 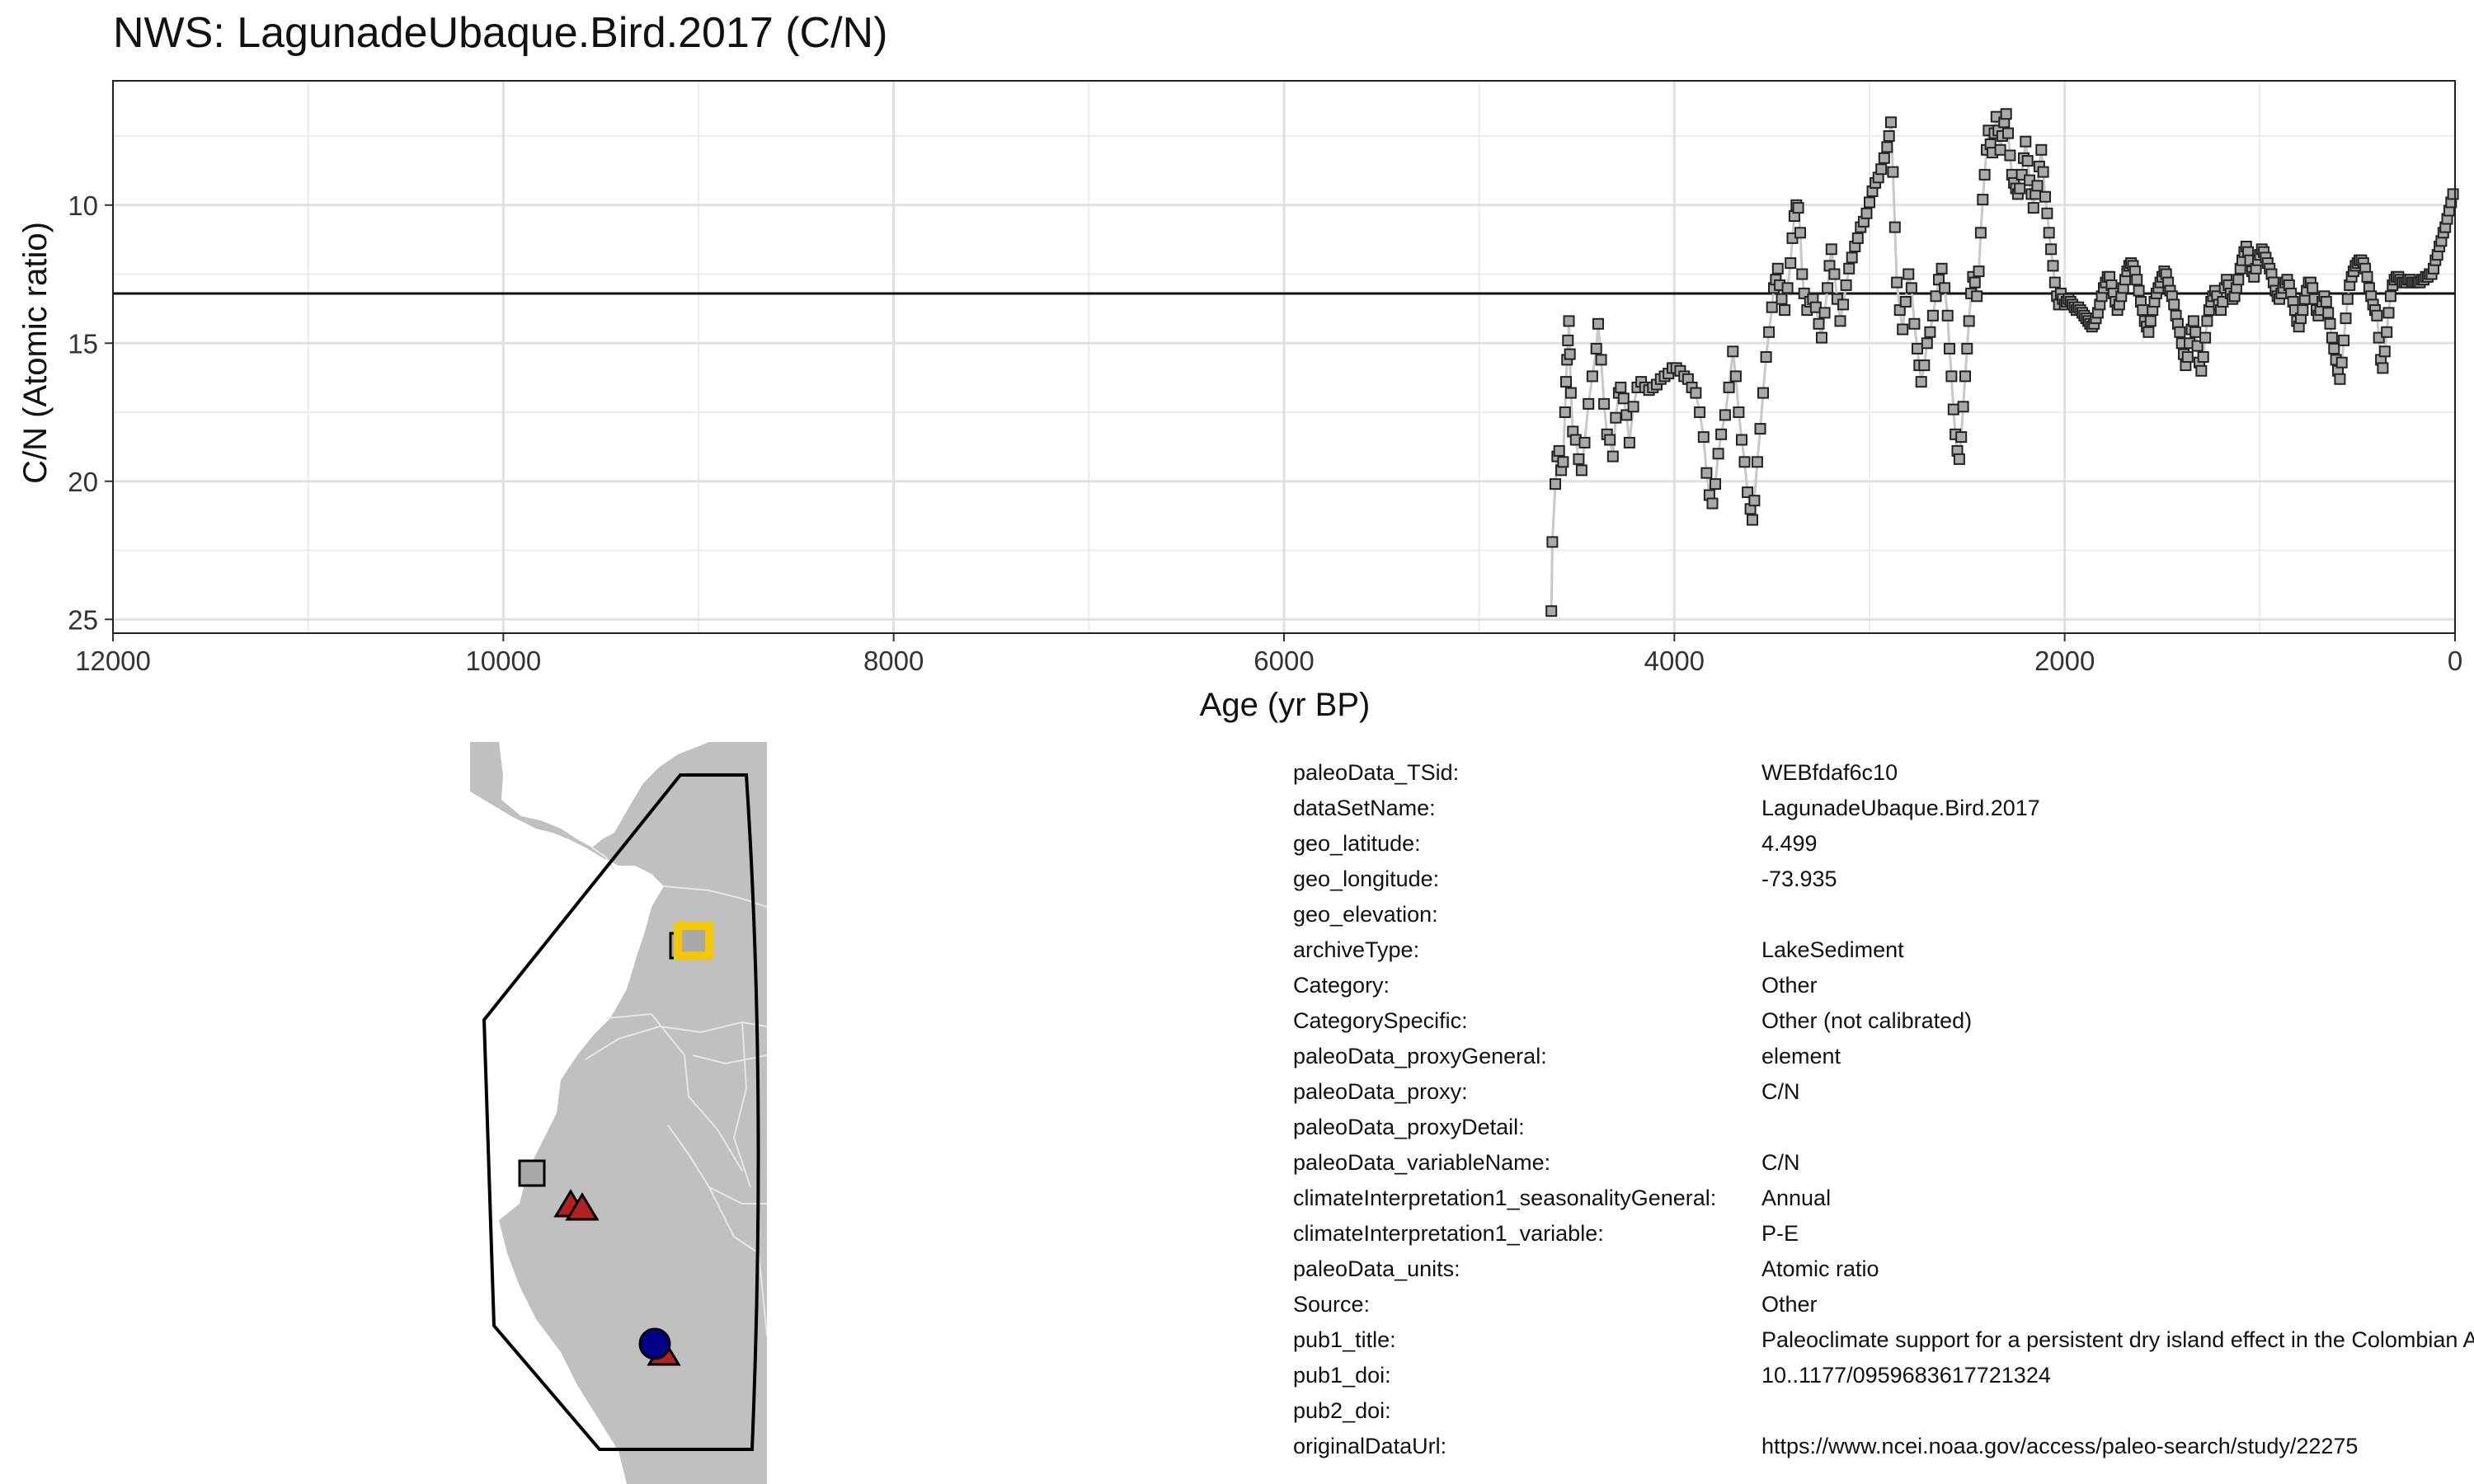 I want to click on metadata-row: CategorySpecific: Other (not calibrated), so click(x=1883, y=1024).